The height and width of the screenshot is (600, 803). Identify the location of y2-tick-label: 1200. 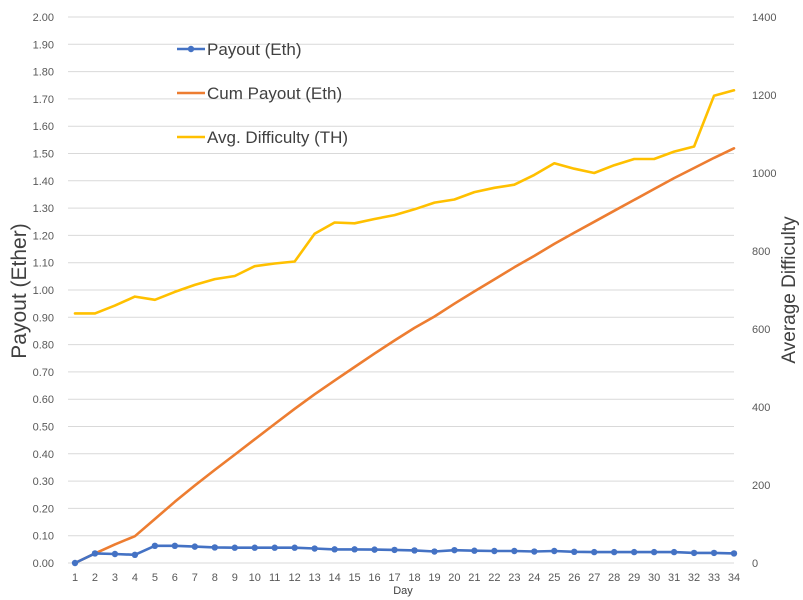
(764, 96).